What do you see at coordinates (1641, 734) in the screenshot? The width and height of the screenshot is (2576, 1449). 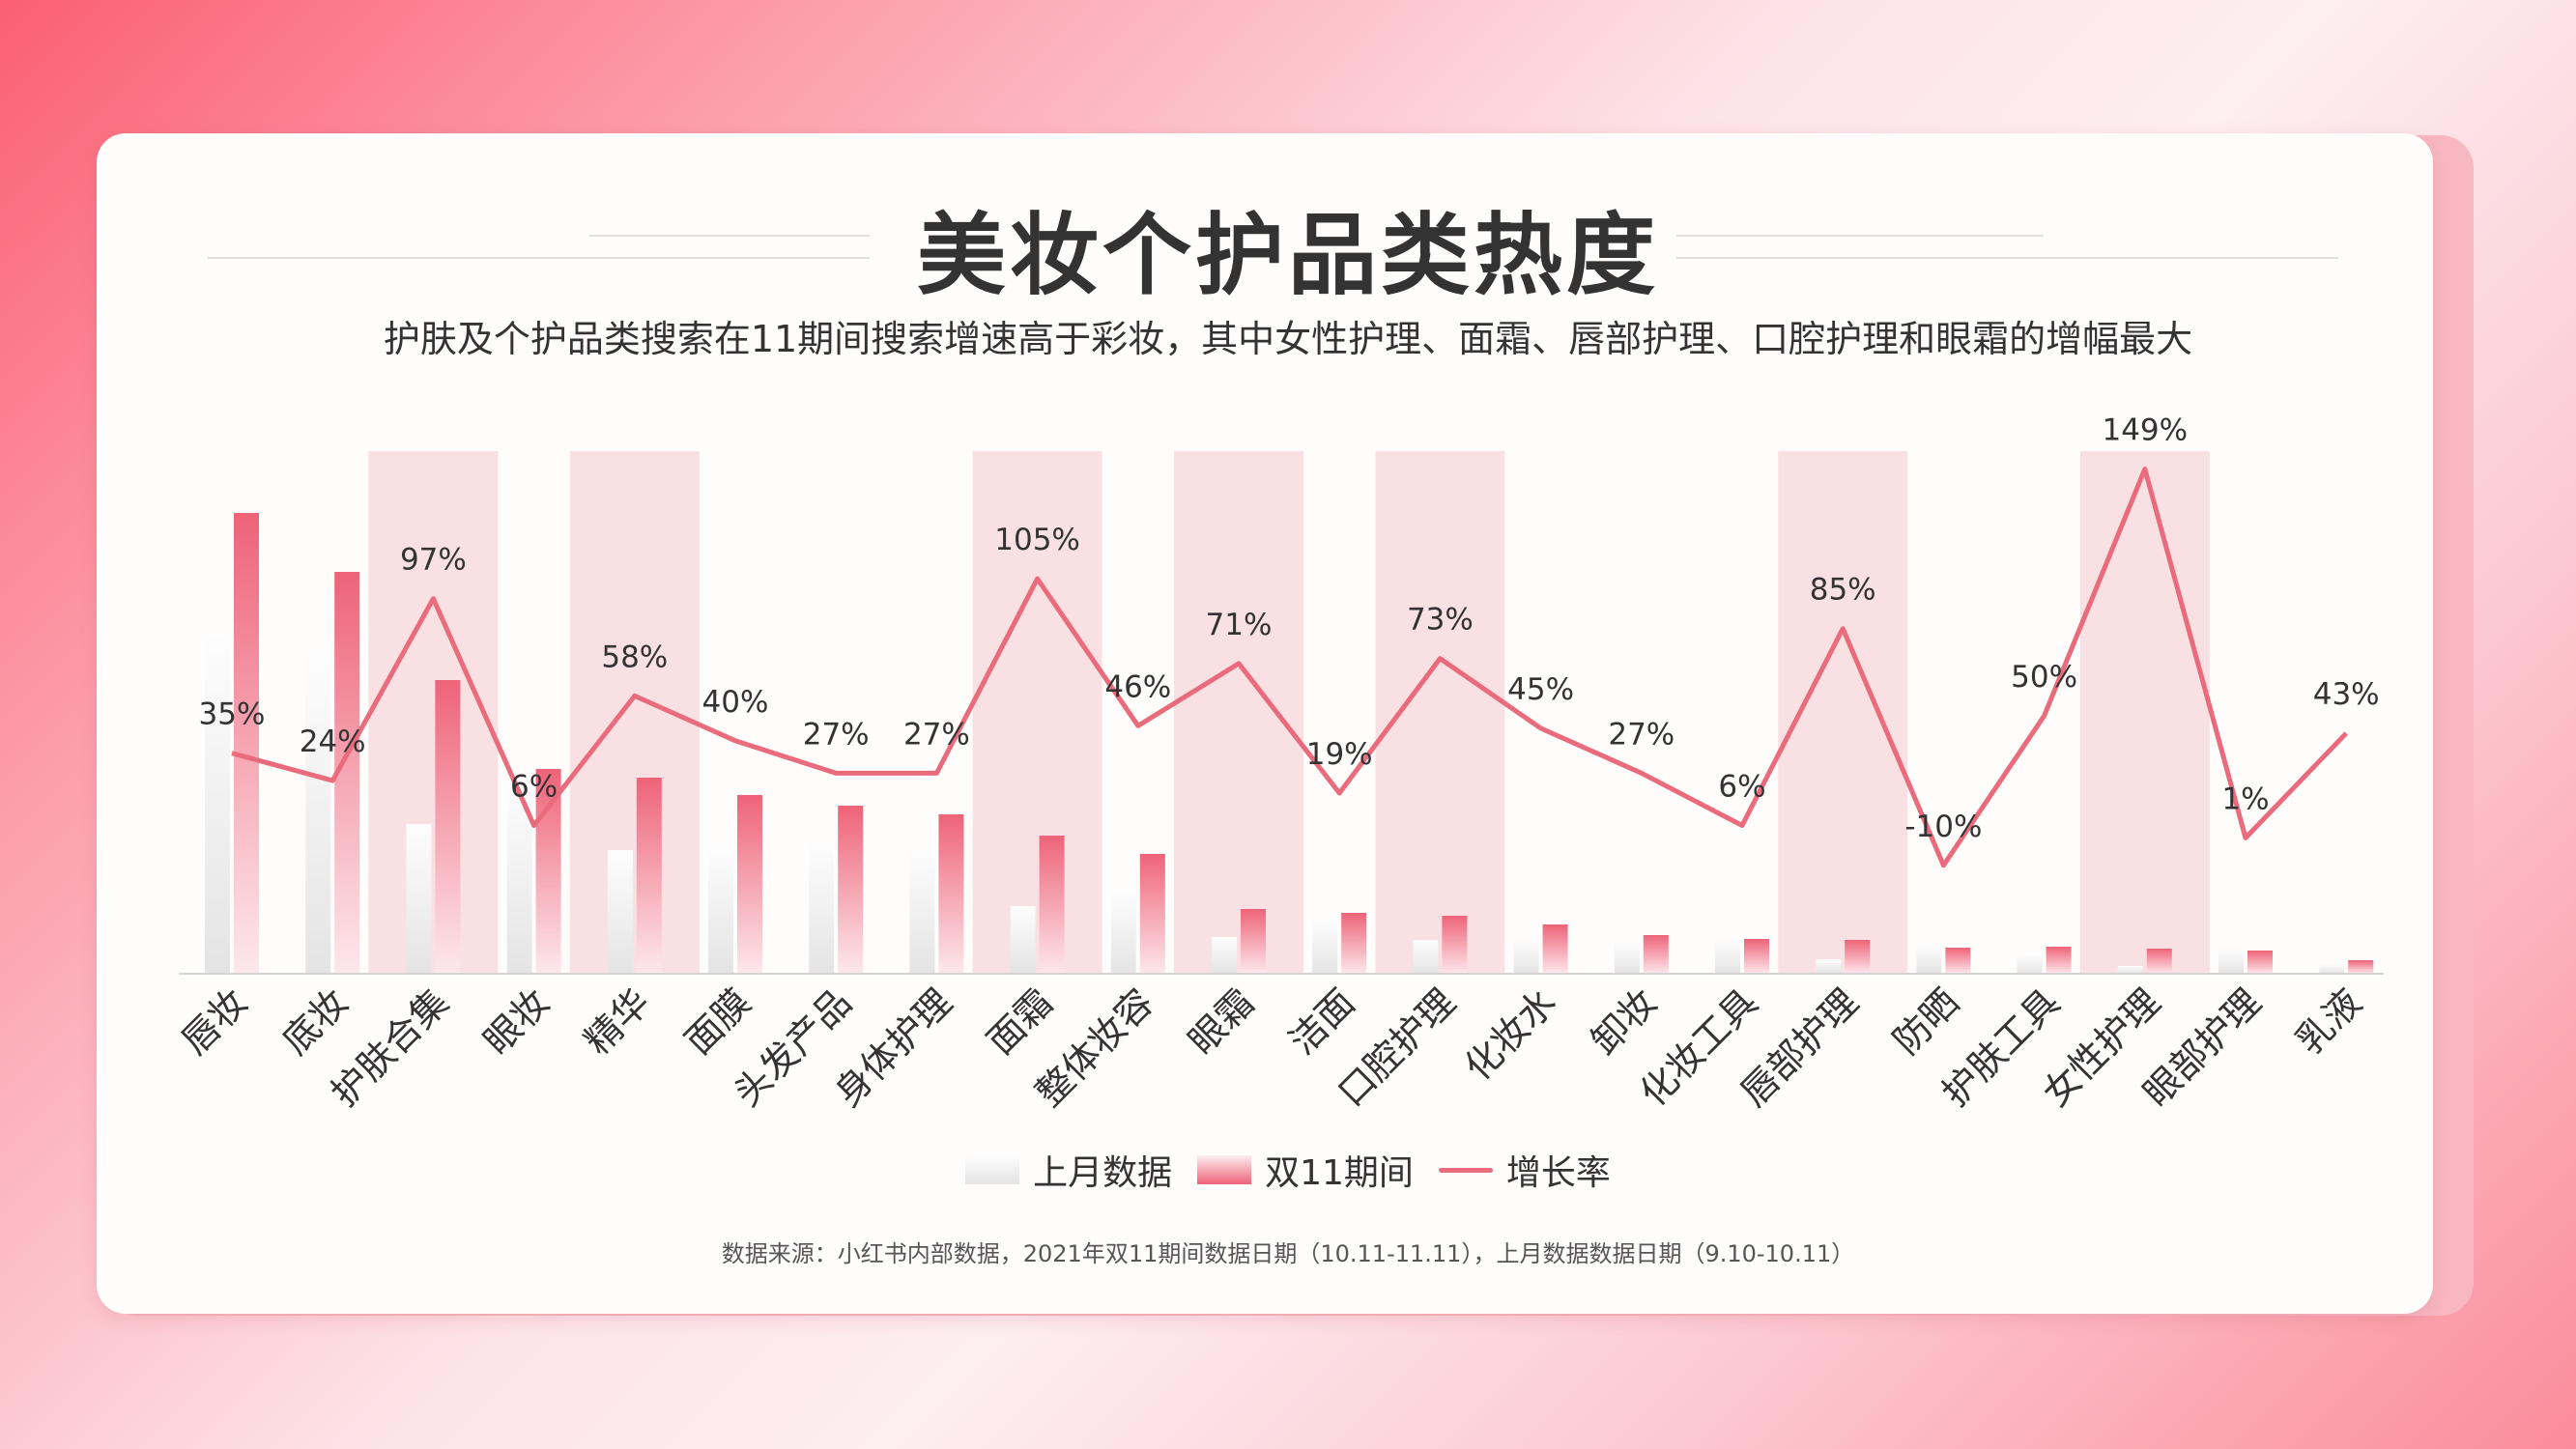 I see `growth-rate-label-14: 27%` at bounding box center [1641, 734].